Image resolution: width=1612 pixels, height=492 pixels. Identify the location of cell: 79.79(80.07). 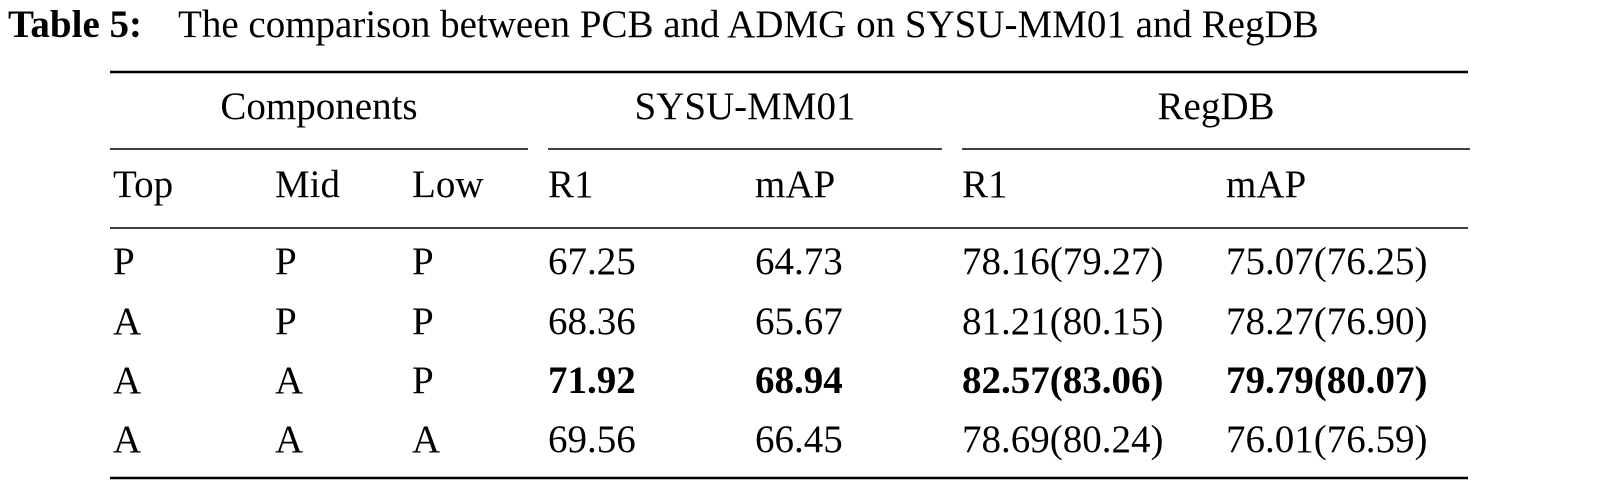
(1326, 380).